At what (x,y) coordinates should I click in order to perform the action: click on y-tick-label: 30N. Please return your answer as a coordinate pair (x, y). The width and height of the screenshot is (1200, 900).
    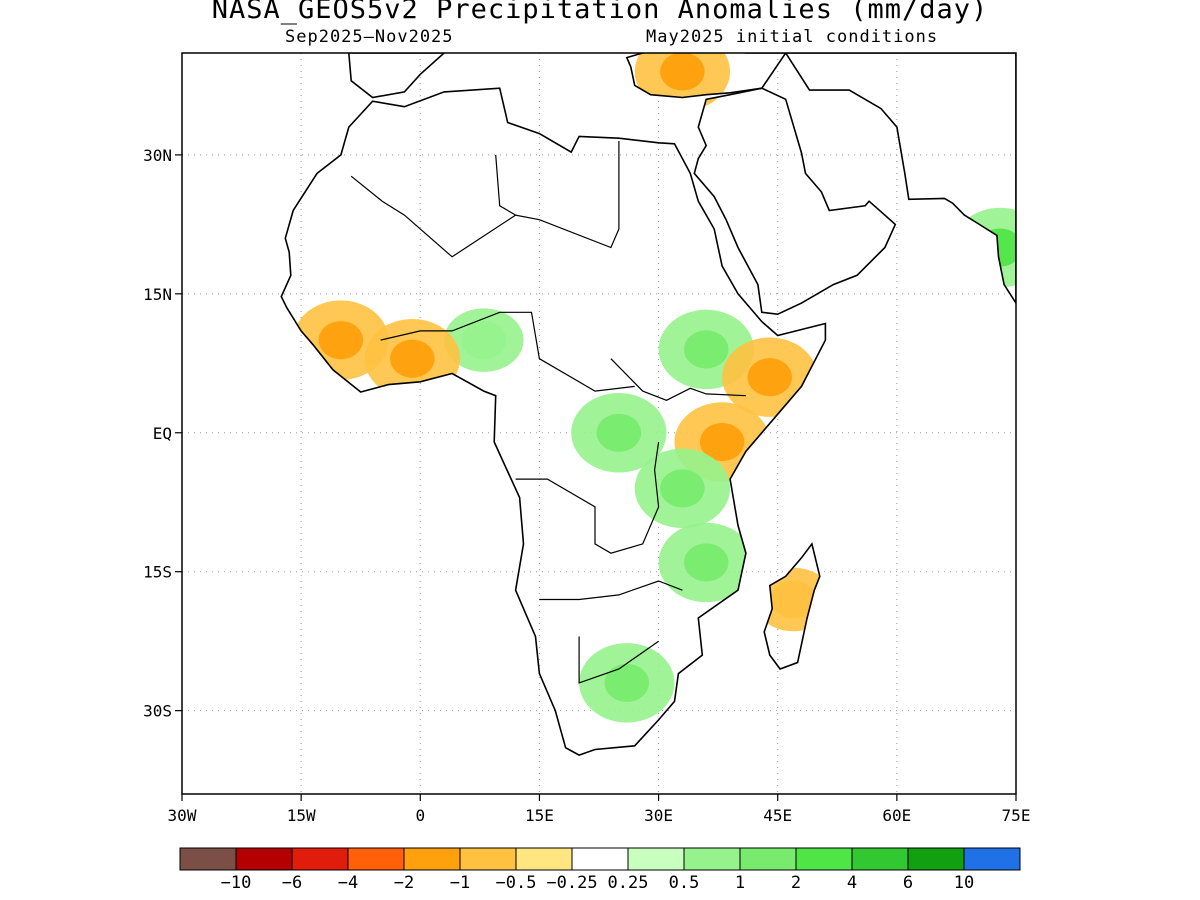
    Looking at the image, I should click on (157, 155).